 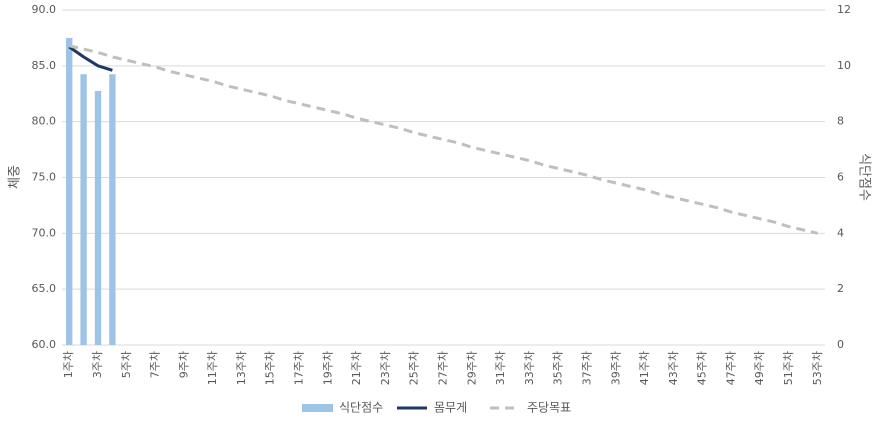 What do you see at coordinates (183, 364) in the screenshot?
I see `x-tick-label: 9주차` at bounding box center [183, 364].